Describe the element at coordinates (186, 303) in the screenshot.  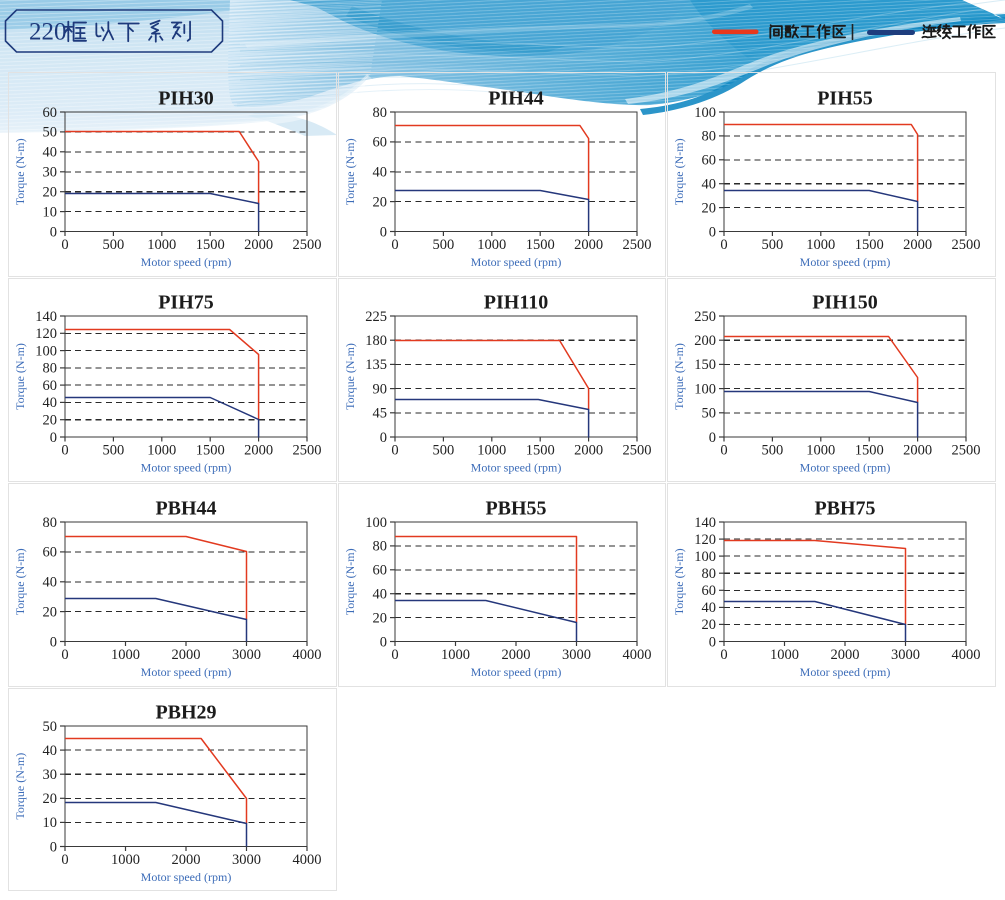
I see `svg-text: PIH75` at that location.